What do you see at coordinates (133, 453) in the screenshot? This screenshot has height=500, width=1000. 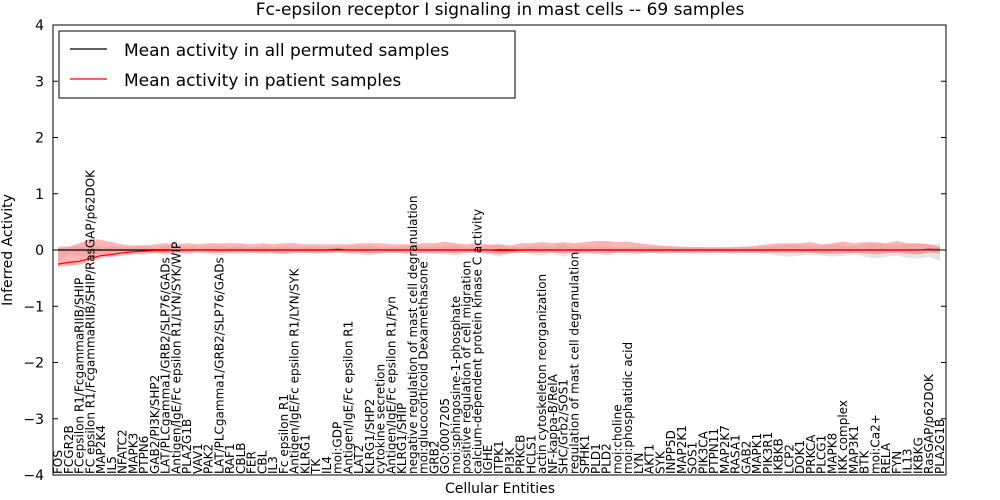 I see `x-tick-label: MAPK3` at bounding box center [133, 453].